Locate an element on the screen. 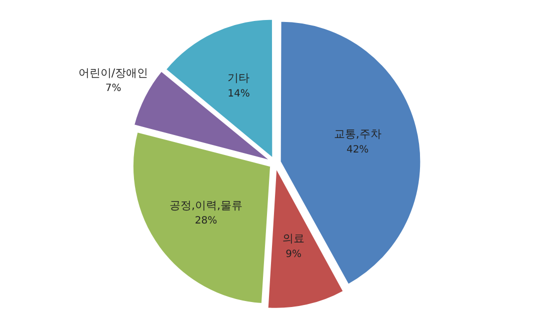  slice-label: 의료 is located at coordinates (293, 239).